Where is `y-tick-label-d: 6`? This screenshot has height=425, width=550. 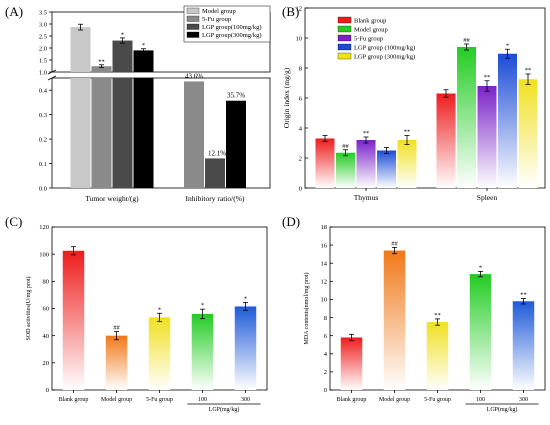 y-tick-label-d: 6 is located at coordinates (326, 336).